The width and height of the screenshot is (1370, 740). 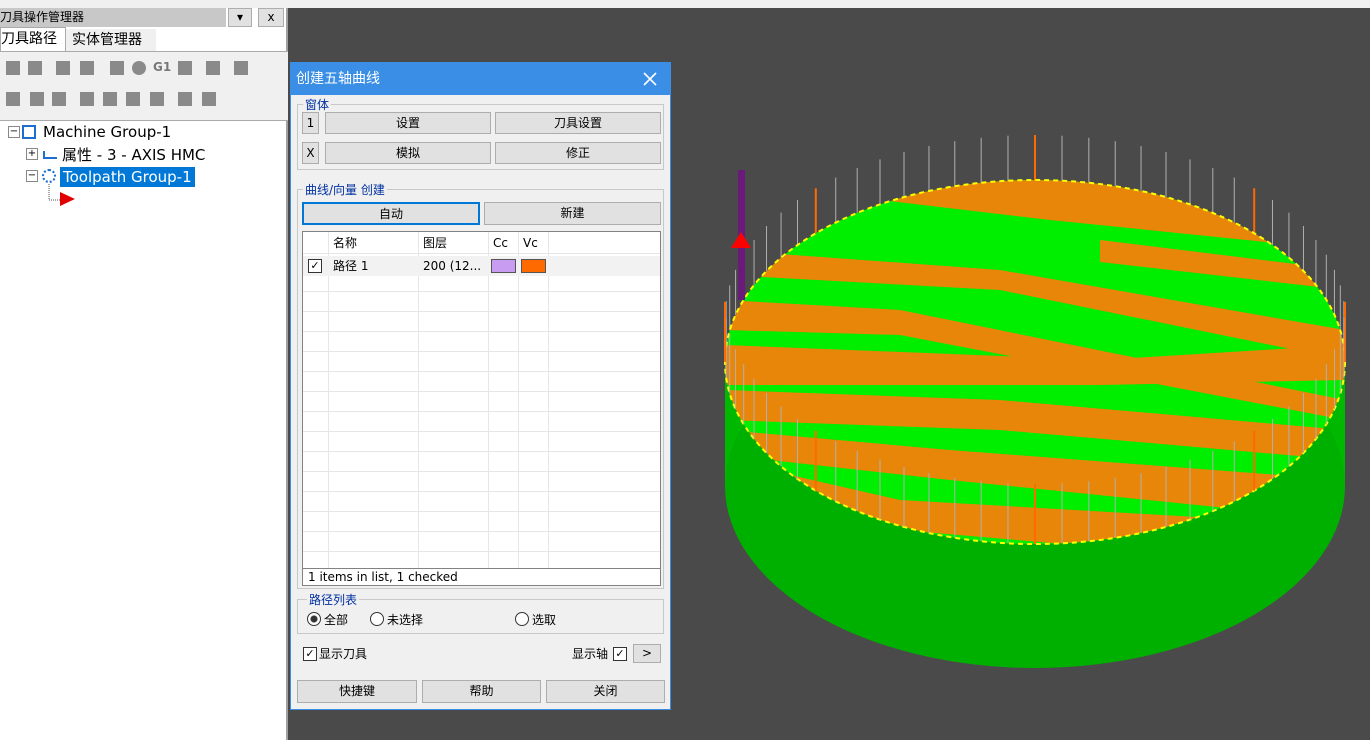 I want to click on tree-item: Toolpath Group-1, so click(x=127, y=177).